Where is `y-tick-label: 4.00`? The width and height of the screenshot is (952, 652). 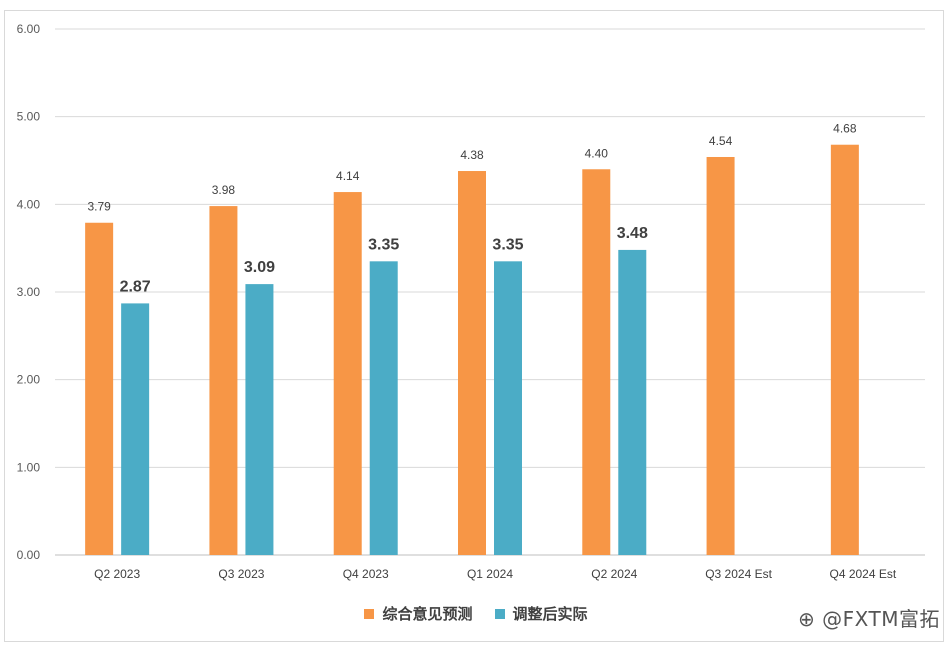 y-tick-label: 4.00 is located at coordinates (29, 204).